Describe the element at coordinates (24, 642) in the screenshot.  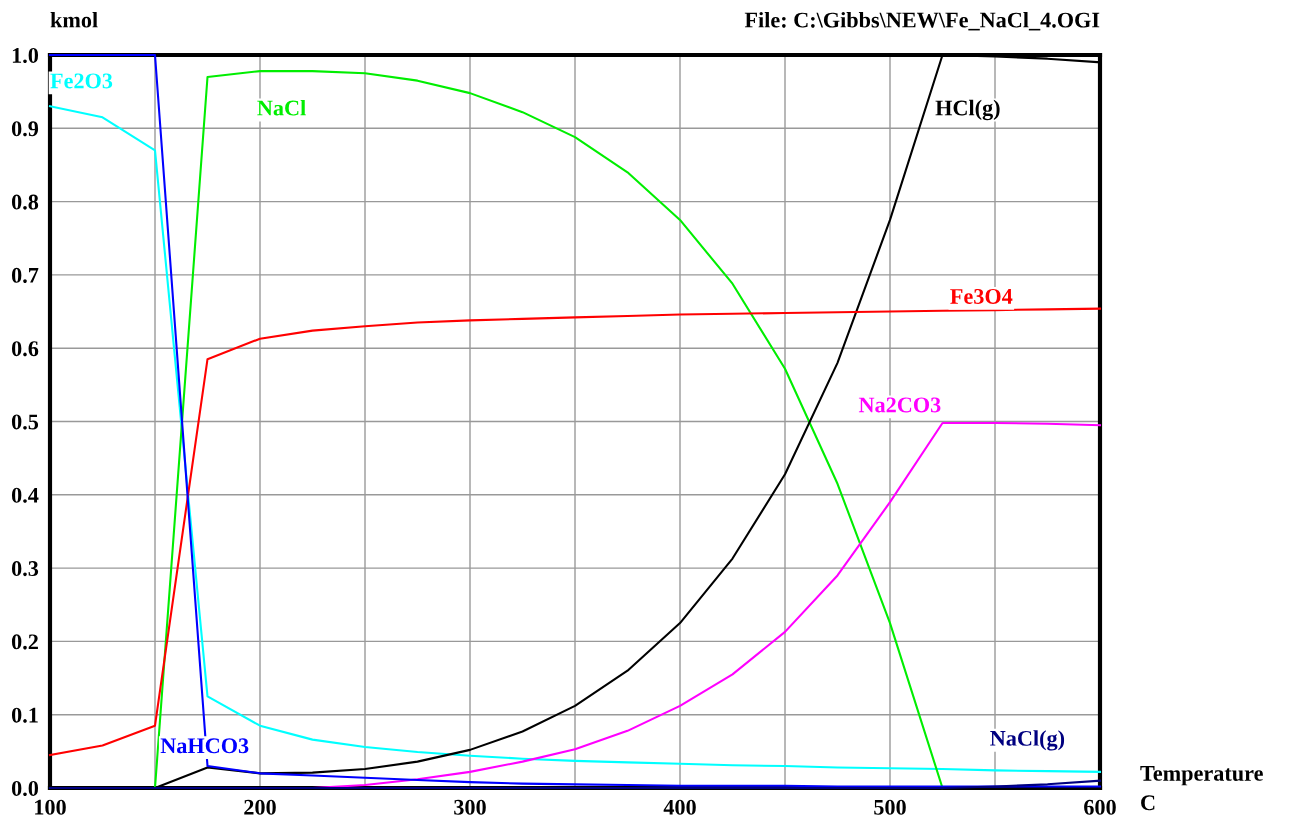
I see `y-tick-label: 0.2` at that location.